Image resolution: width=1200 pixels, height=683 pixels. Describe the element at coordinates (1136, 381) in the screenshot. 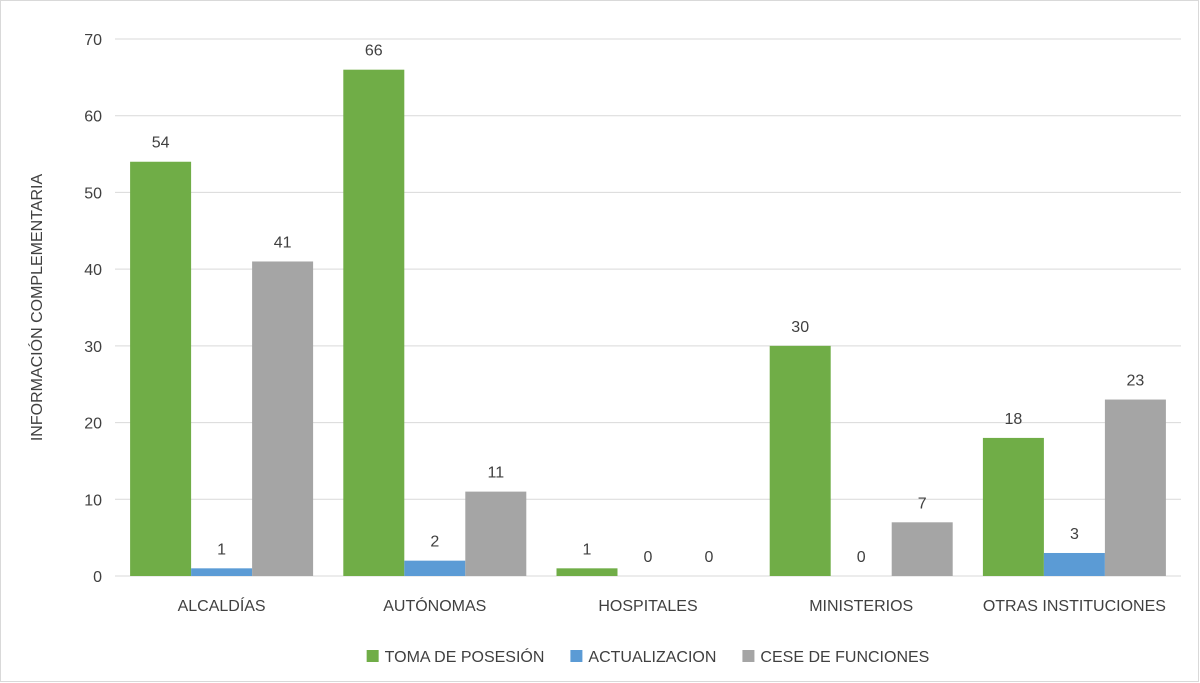

I see `data-label: 23` at that location.